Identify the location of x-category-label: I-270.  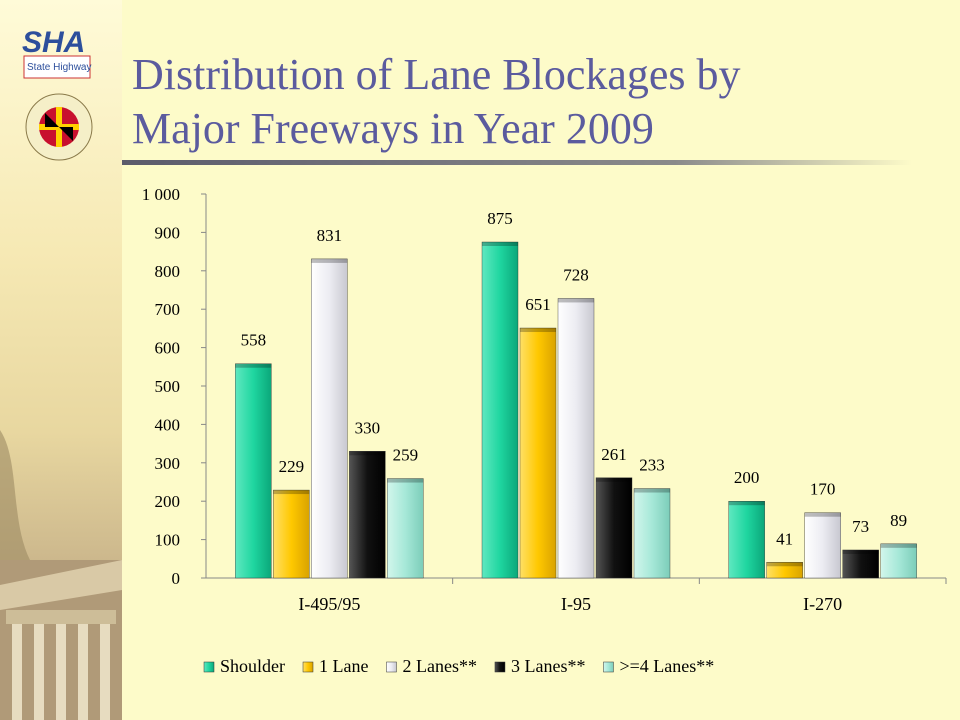
(822, 604).